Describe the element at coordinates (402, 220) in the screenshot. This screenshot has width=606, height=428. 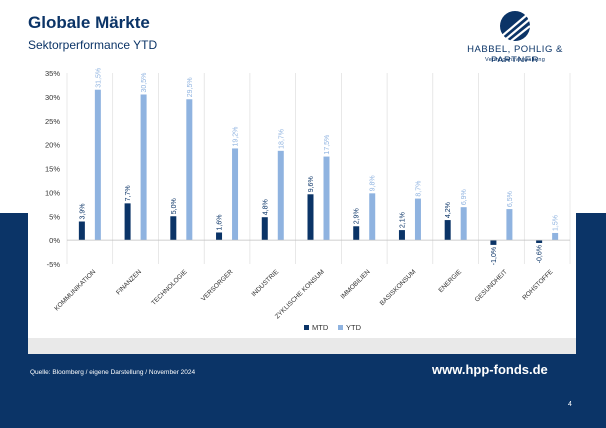
I see `mtd-data-label: 2,1%` at that location.